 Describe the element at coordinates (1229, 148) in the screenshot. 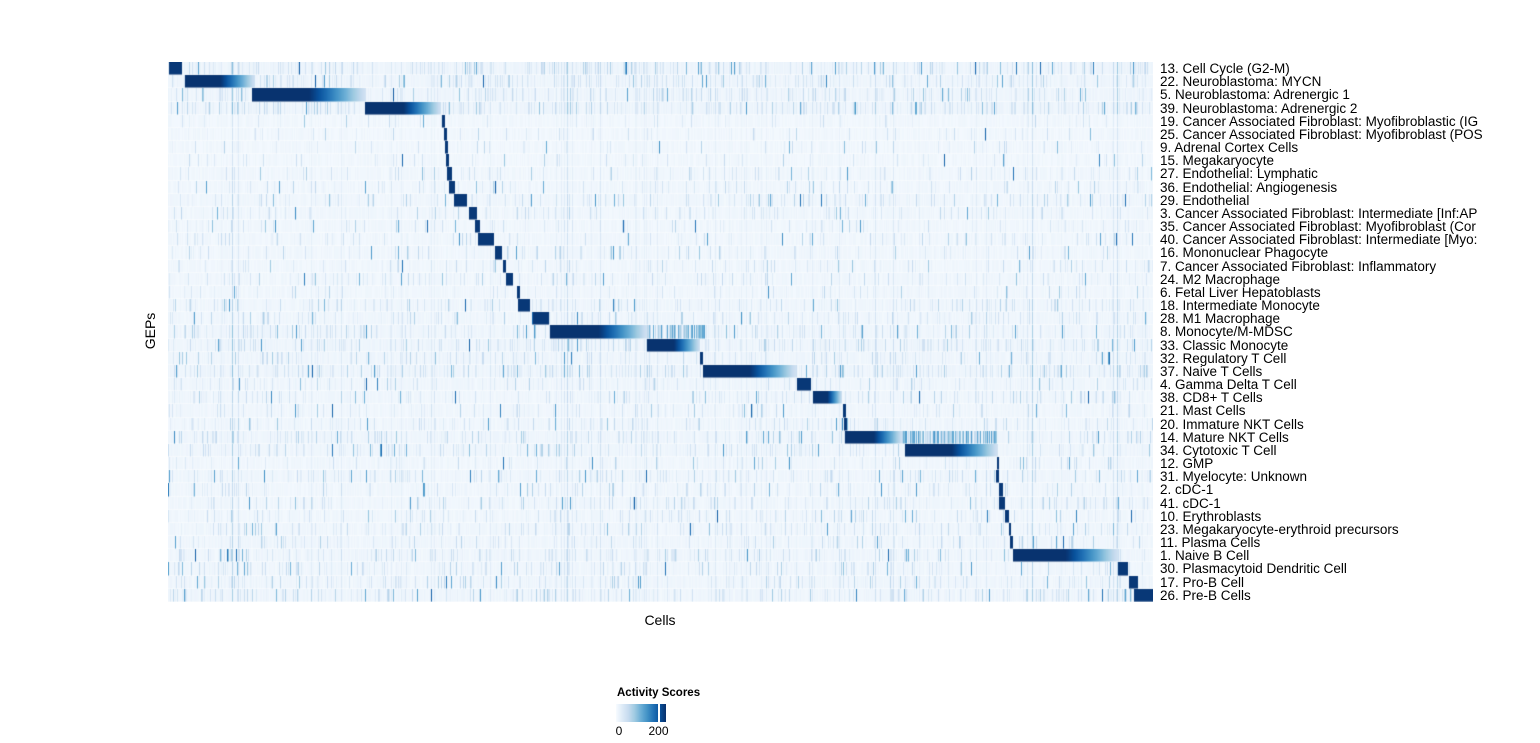

I see `row-label: 9. Adrenal Cortex Cells` at that location.